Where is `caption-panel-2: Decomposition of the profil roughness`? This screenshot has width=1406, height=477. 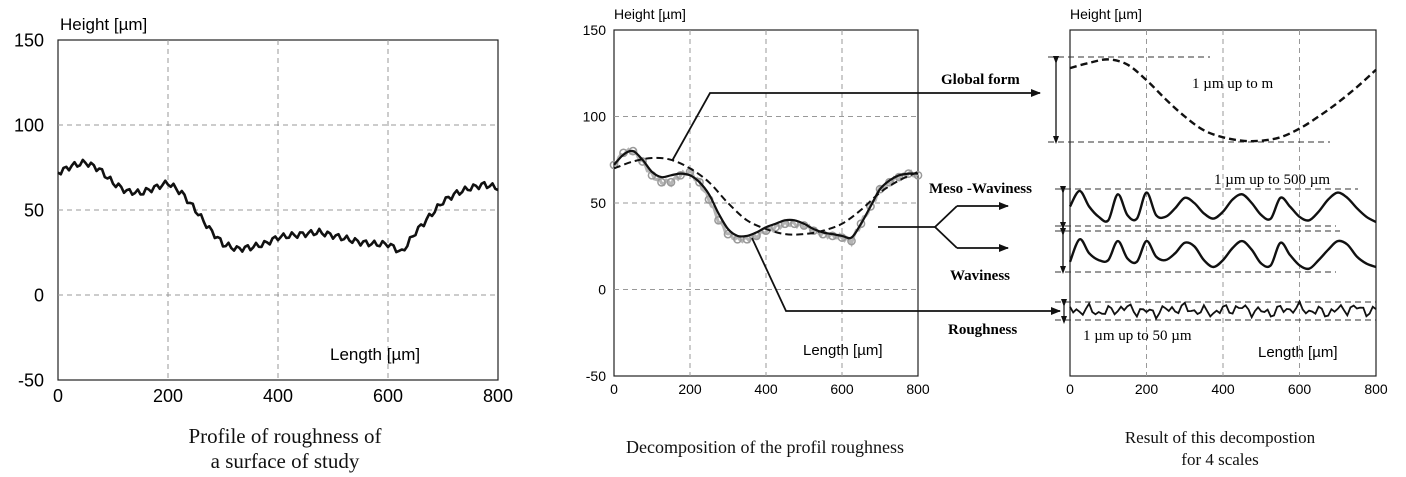
caption-panel-2: Decomposition of the profil roughness is located at coordinates (765, 447).